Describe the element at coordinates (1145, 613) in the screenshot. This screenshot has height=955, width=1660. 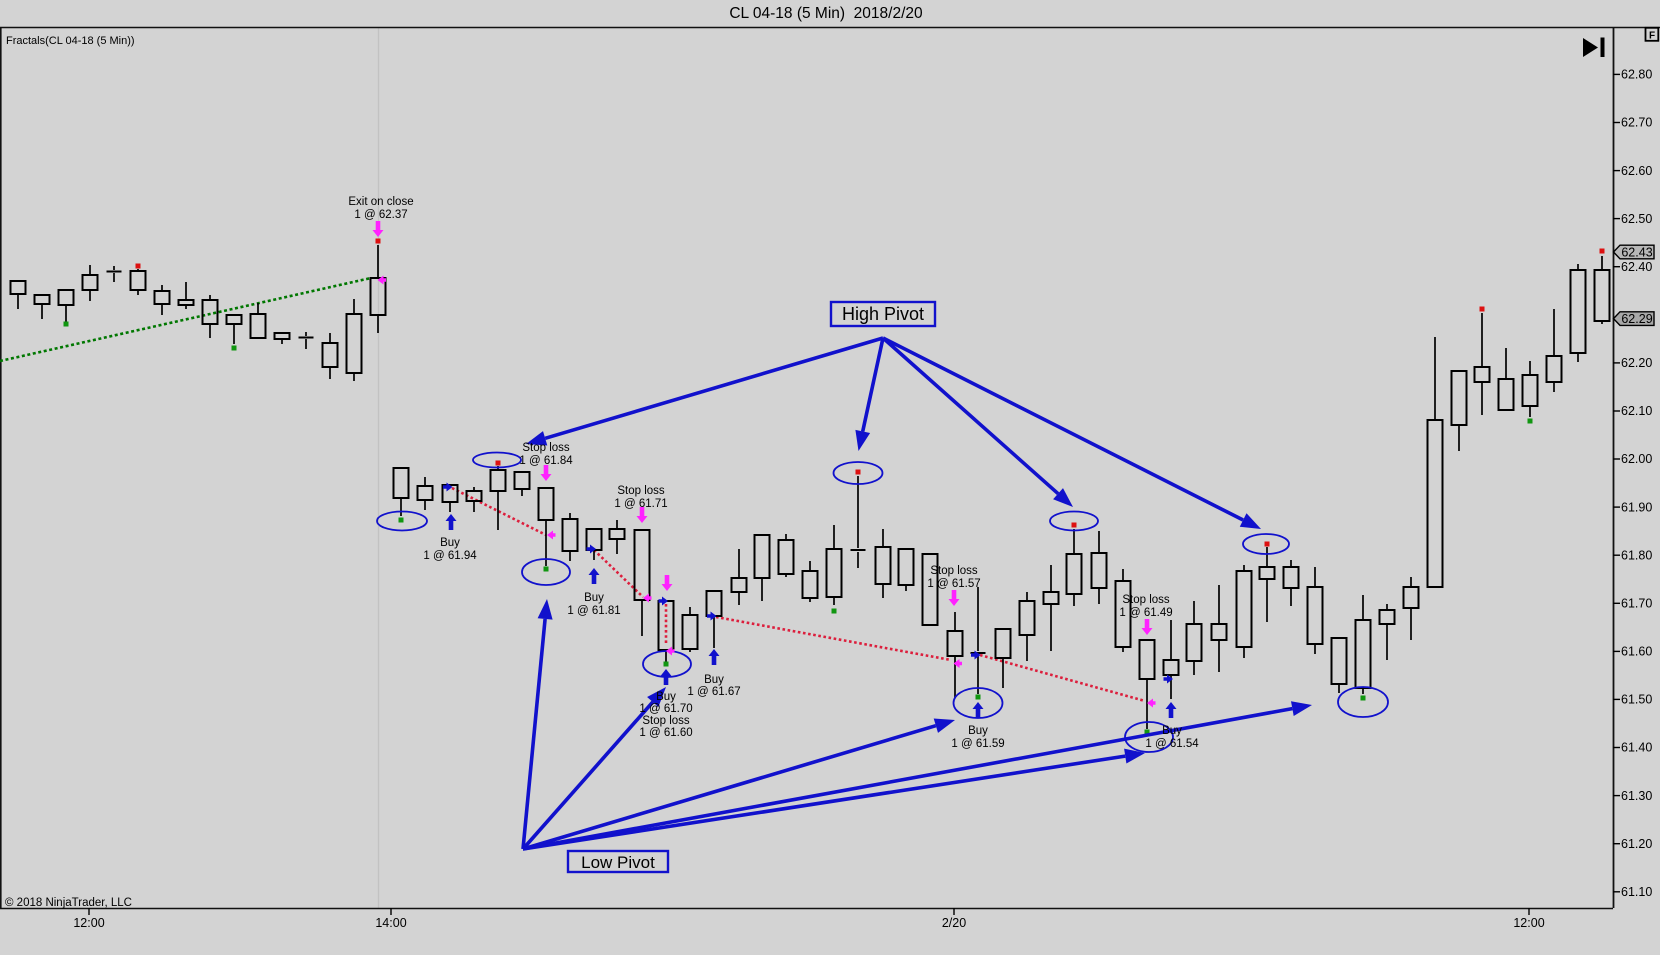
I see `svg-text: 1 @ 61.49` at that location.